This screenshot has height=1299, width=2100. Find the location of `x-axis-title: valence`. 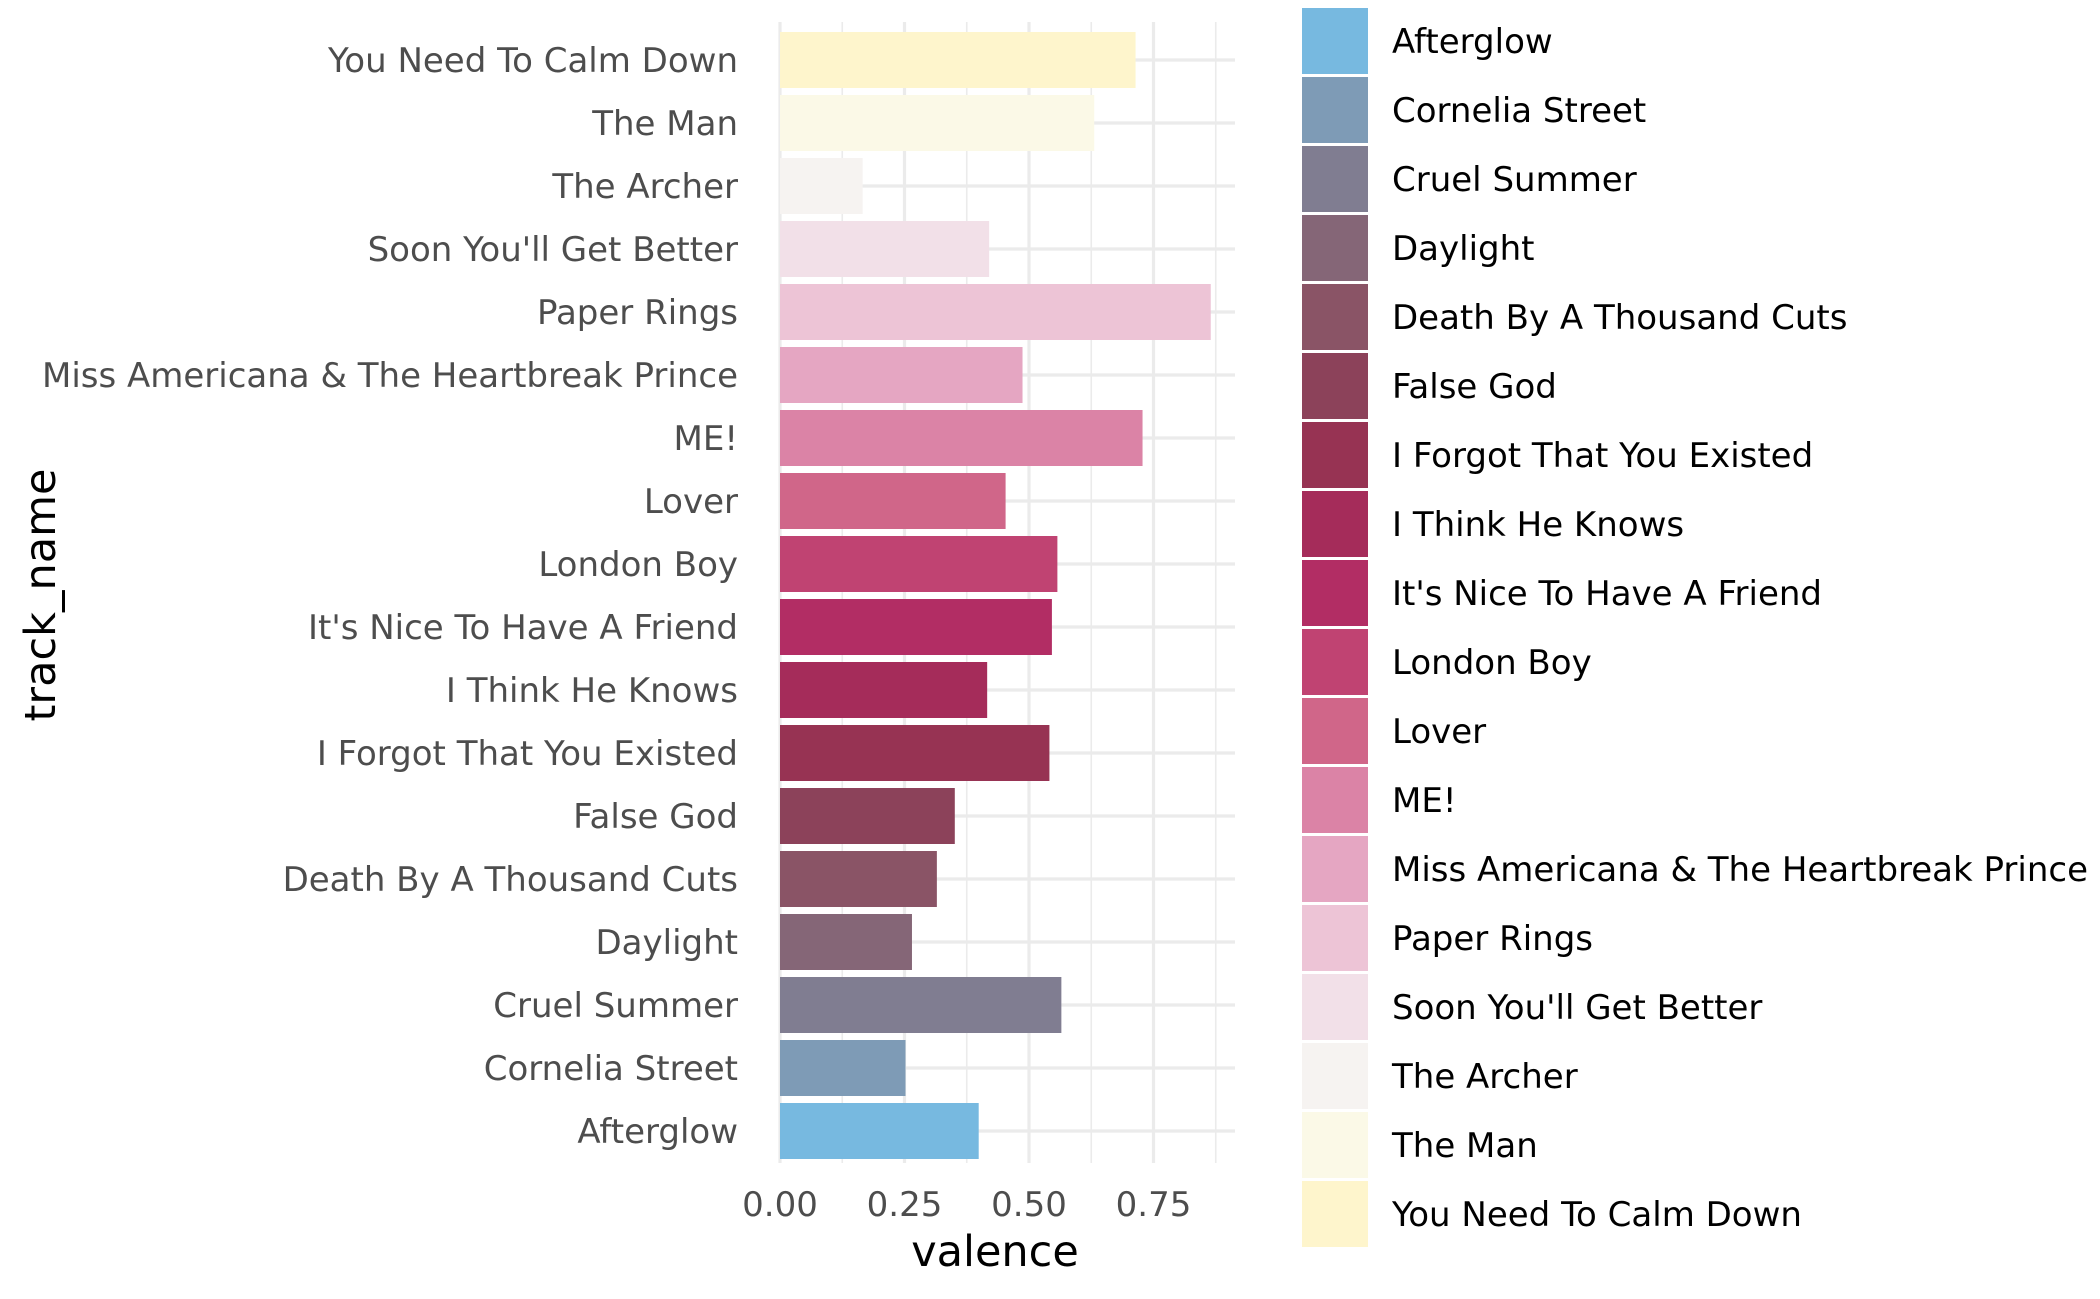

x-axis-title: valence is located at coordinates (995, 1252).